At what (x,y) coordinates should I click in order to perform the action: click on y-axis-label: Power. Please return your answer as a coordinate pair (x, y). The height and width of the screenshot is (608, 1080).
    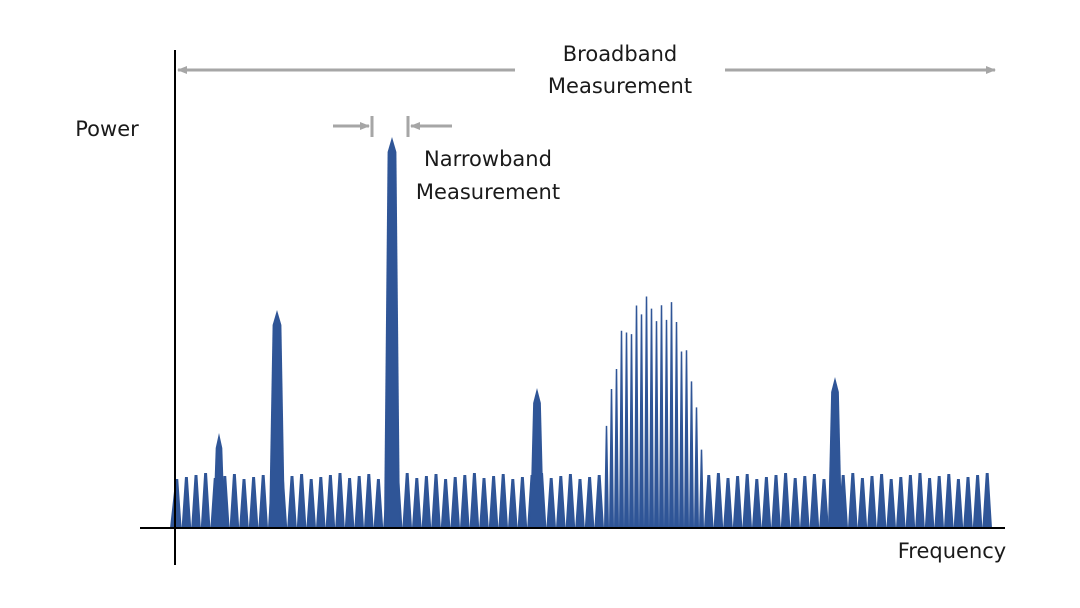
    Looking at the image, I should click on (107, 129).